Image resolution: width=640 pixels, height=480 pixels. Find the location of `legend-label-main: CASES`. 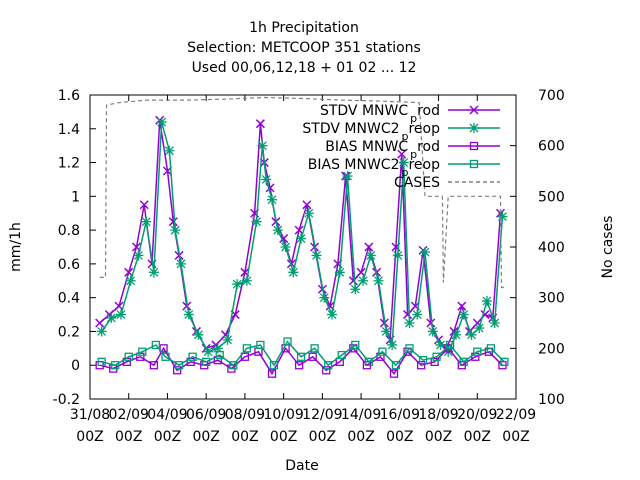

legend-label-main: CASES is located at coordinates (417, 183).